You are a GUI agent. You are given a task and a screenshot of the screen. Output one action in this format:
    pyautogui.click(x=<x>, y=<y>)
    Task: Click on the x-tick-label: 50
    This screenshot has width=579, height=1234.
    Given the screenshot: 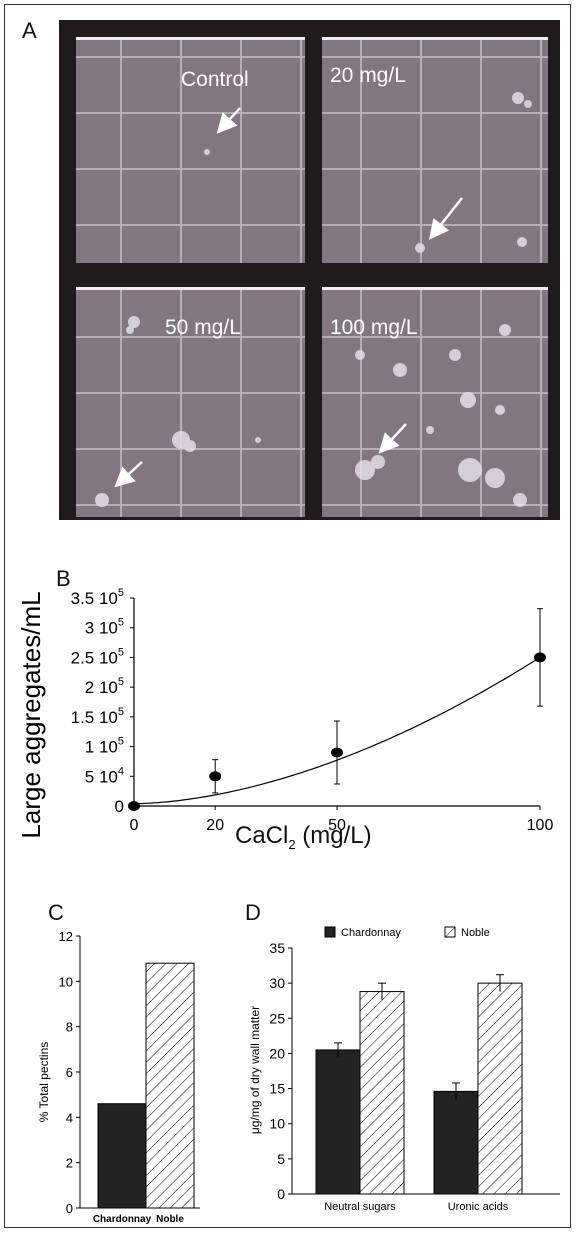 What is the action you would take?
    pyautogui.click(x=337, y=825)
    